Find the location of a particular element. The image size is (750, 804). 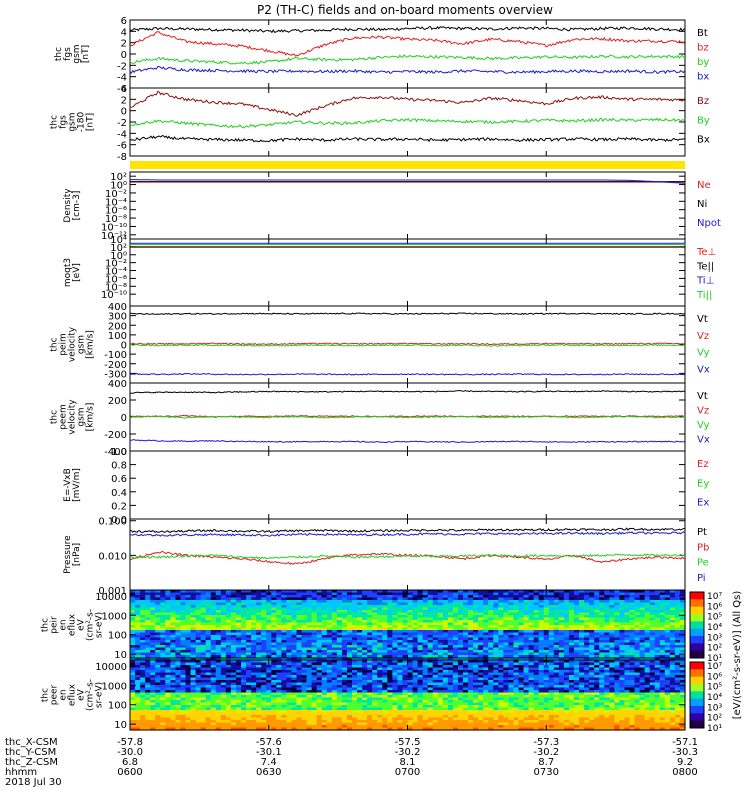

series-line-Vy is located at coordinates (407, 346).